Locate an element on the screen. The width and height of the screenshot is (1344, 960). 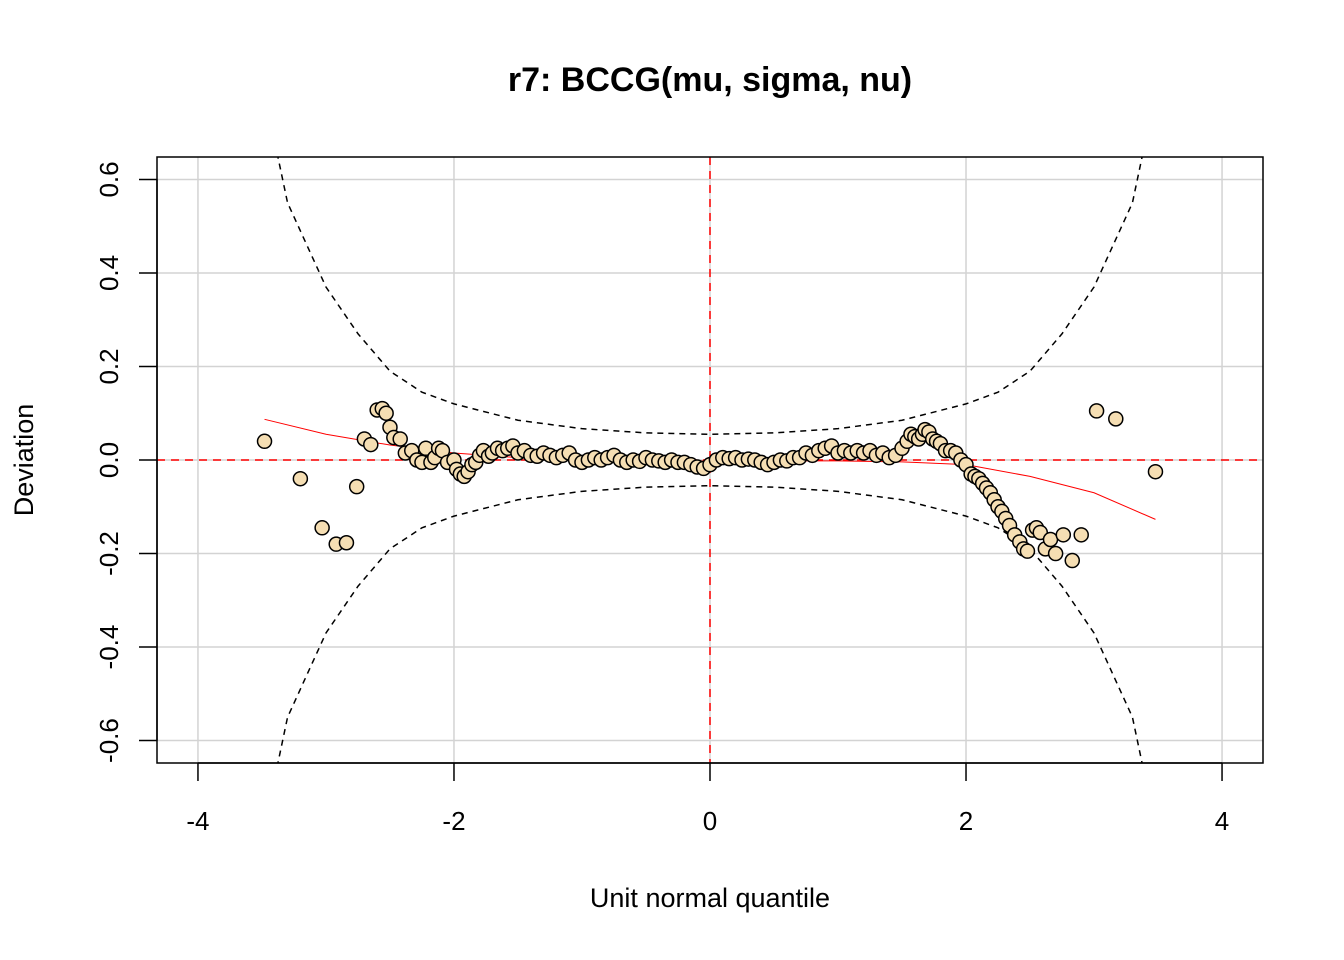
y-tick-label: 0.0 is located at coordinates (109, 460).